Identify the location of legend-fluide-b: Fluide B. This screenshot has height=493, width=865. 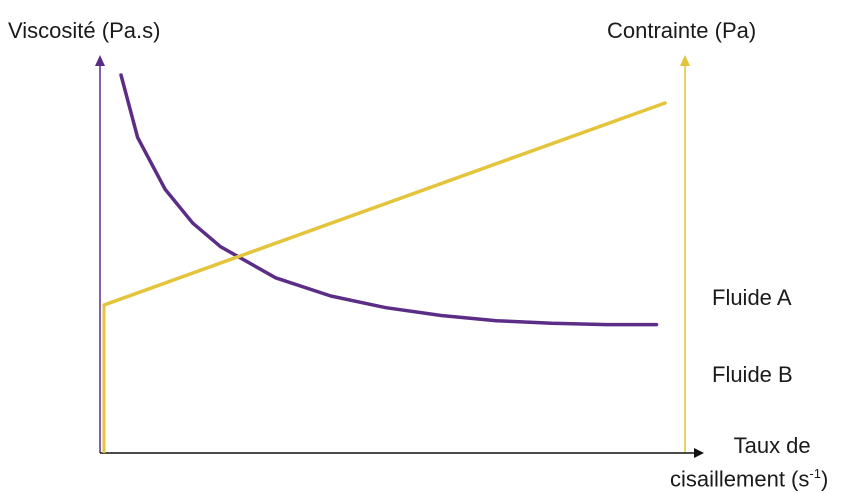
(752, 374).